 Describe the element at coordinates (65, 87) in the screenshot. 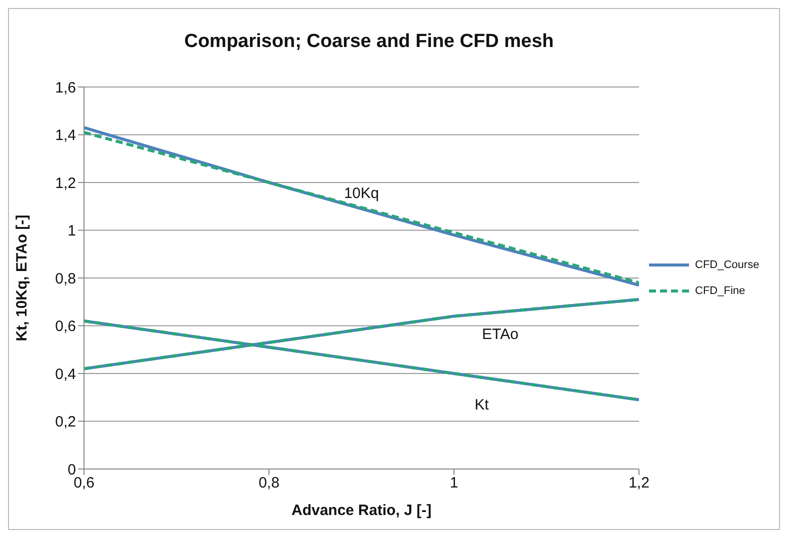

I see `y-tick-label: 1,6` at that location.